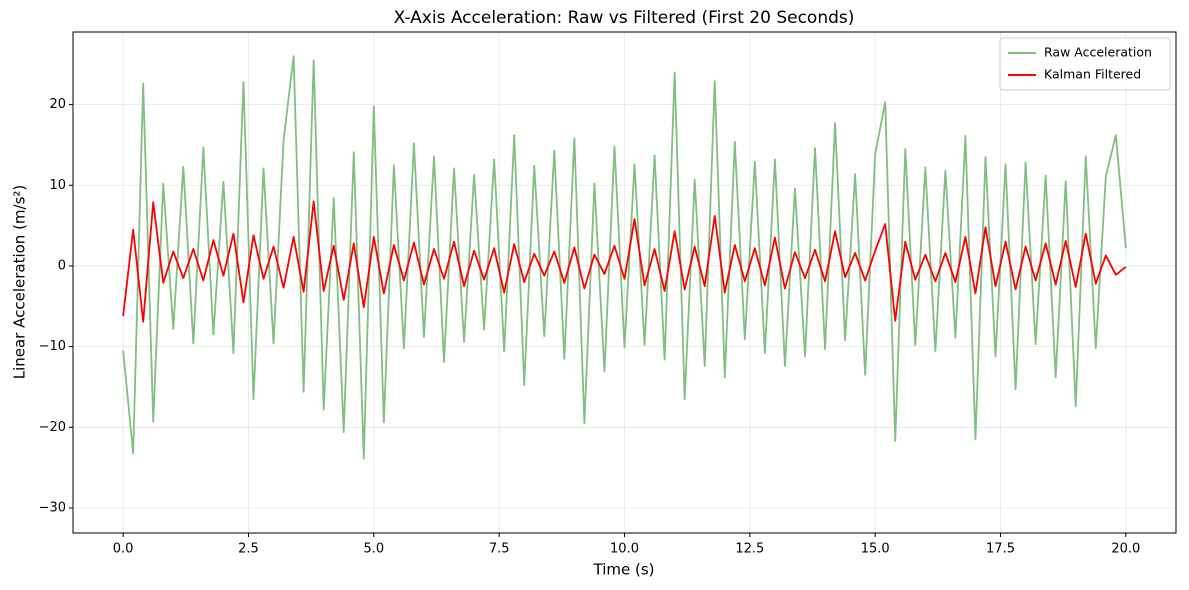  What do you see at coordinates (62, 265) in the screenshot?
I see `y-tick-label: 0` at bounding box center [62, 265].